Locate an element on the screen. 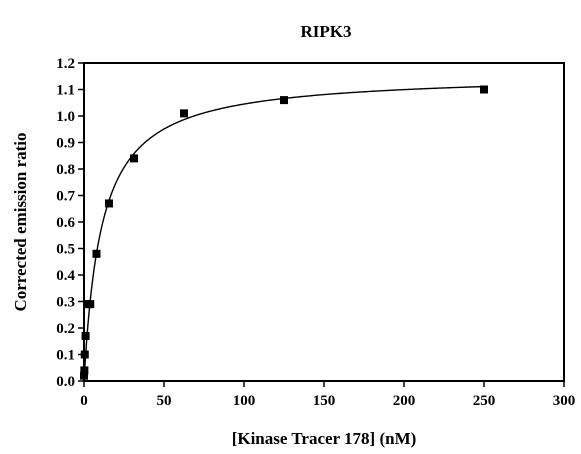 The width and height of the screenshot is (581, 454). y-axis-label: Corrected emission ratio is located at coordinates (20, 221).